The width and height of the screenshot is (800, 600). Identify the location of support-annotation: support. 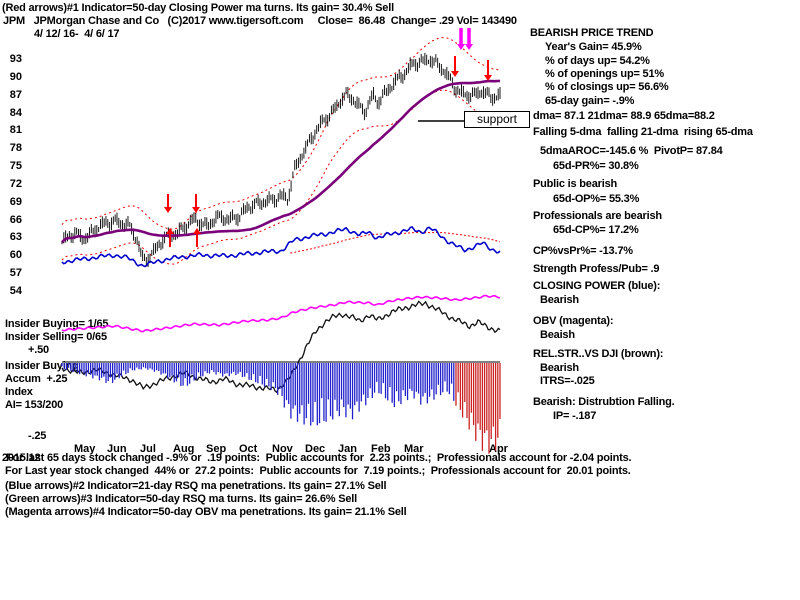
(497, 119).